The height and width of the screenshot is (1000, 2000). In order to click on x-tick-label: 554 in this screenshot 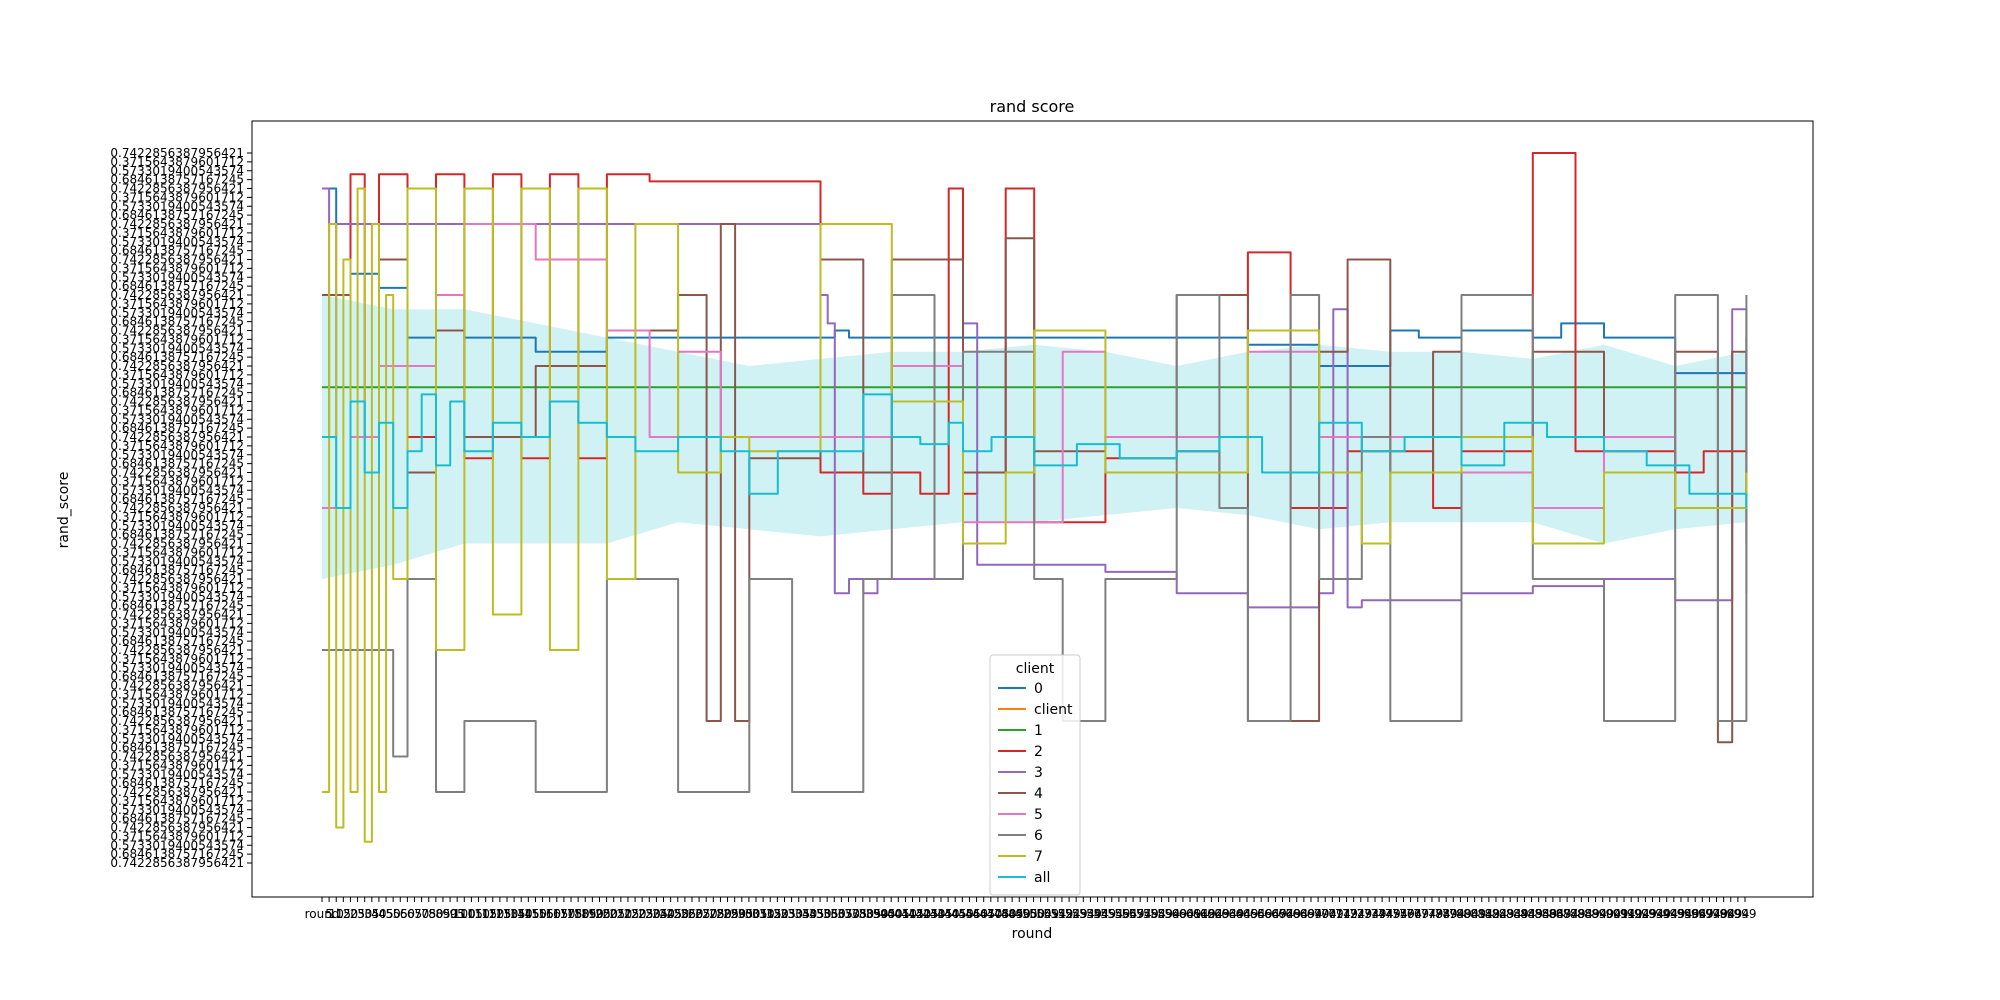, I will do `click(1111, 914)`.